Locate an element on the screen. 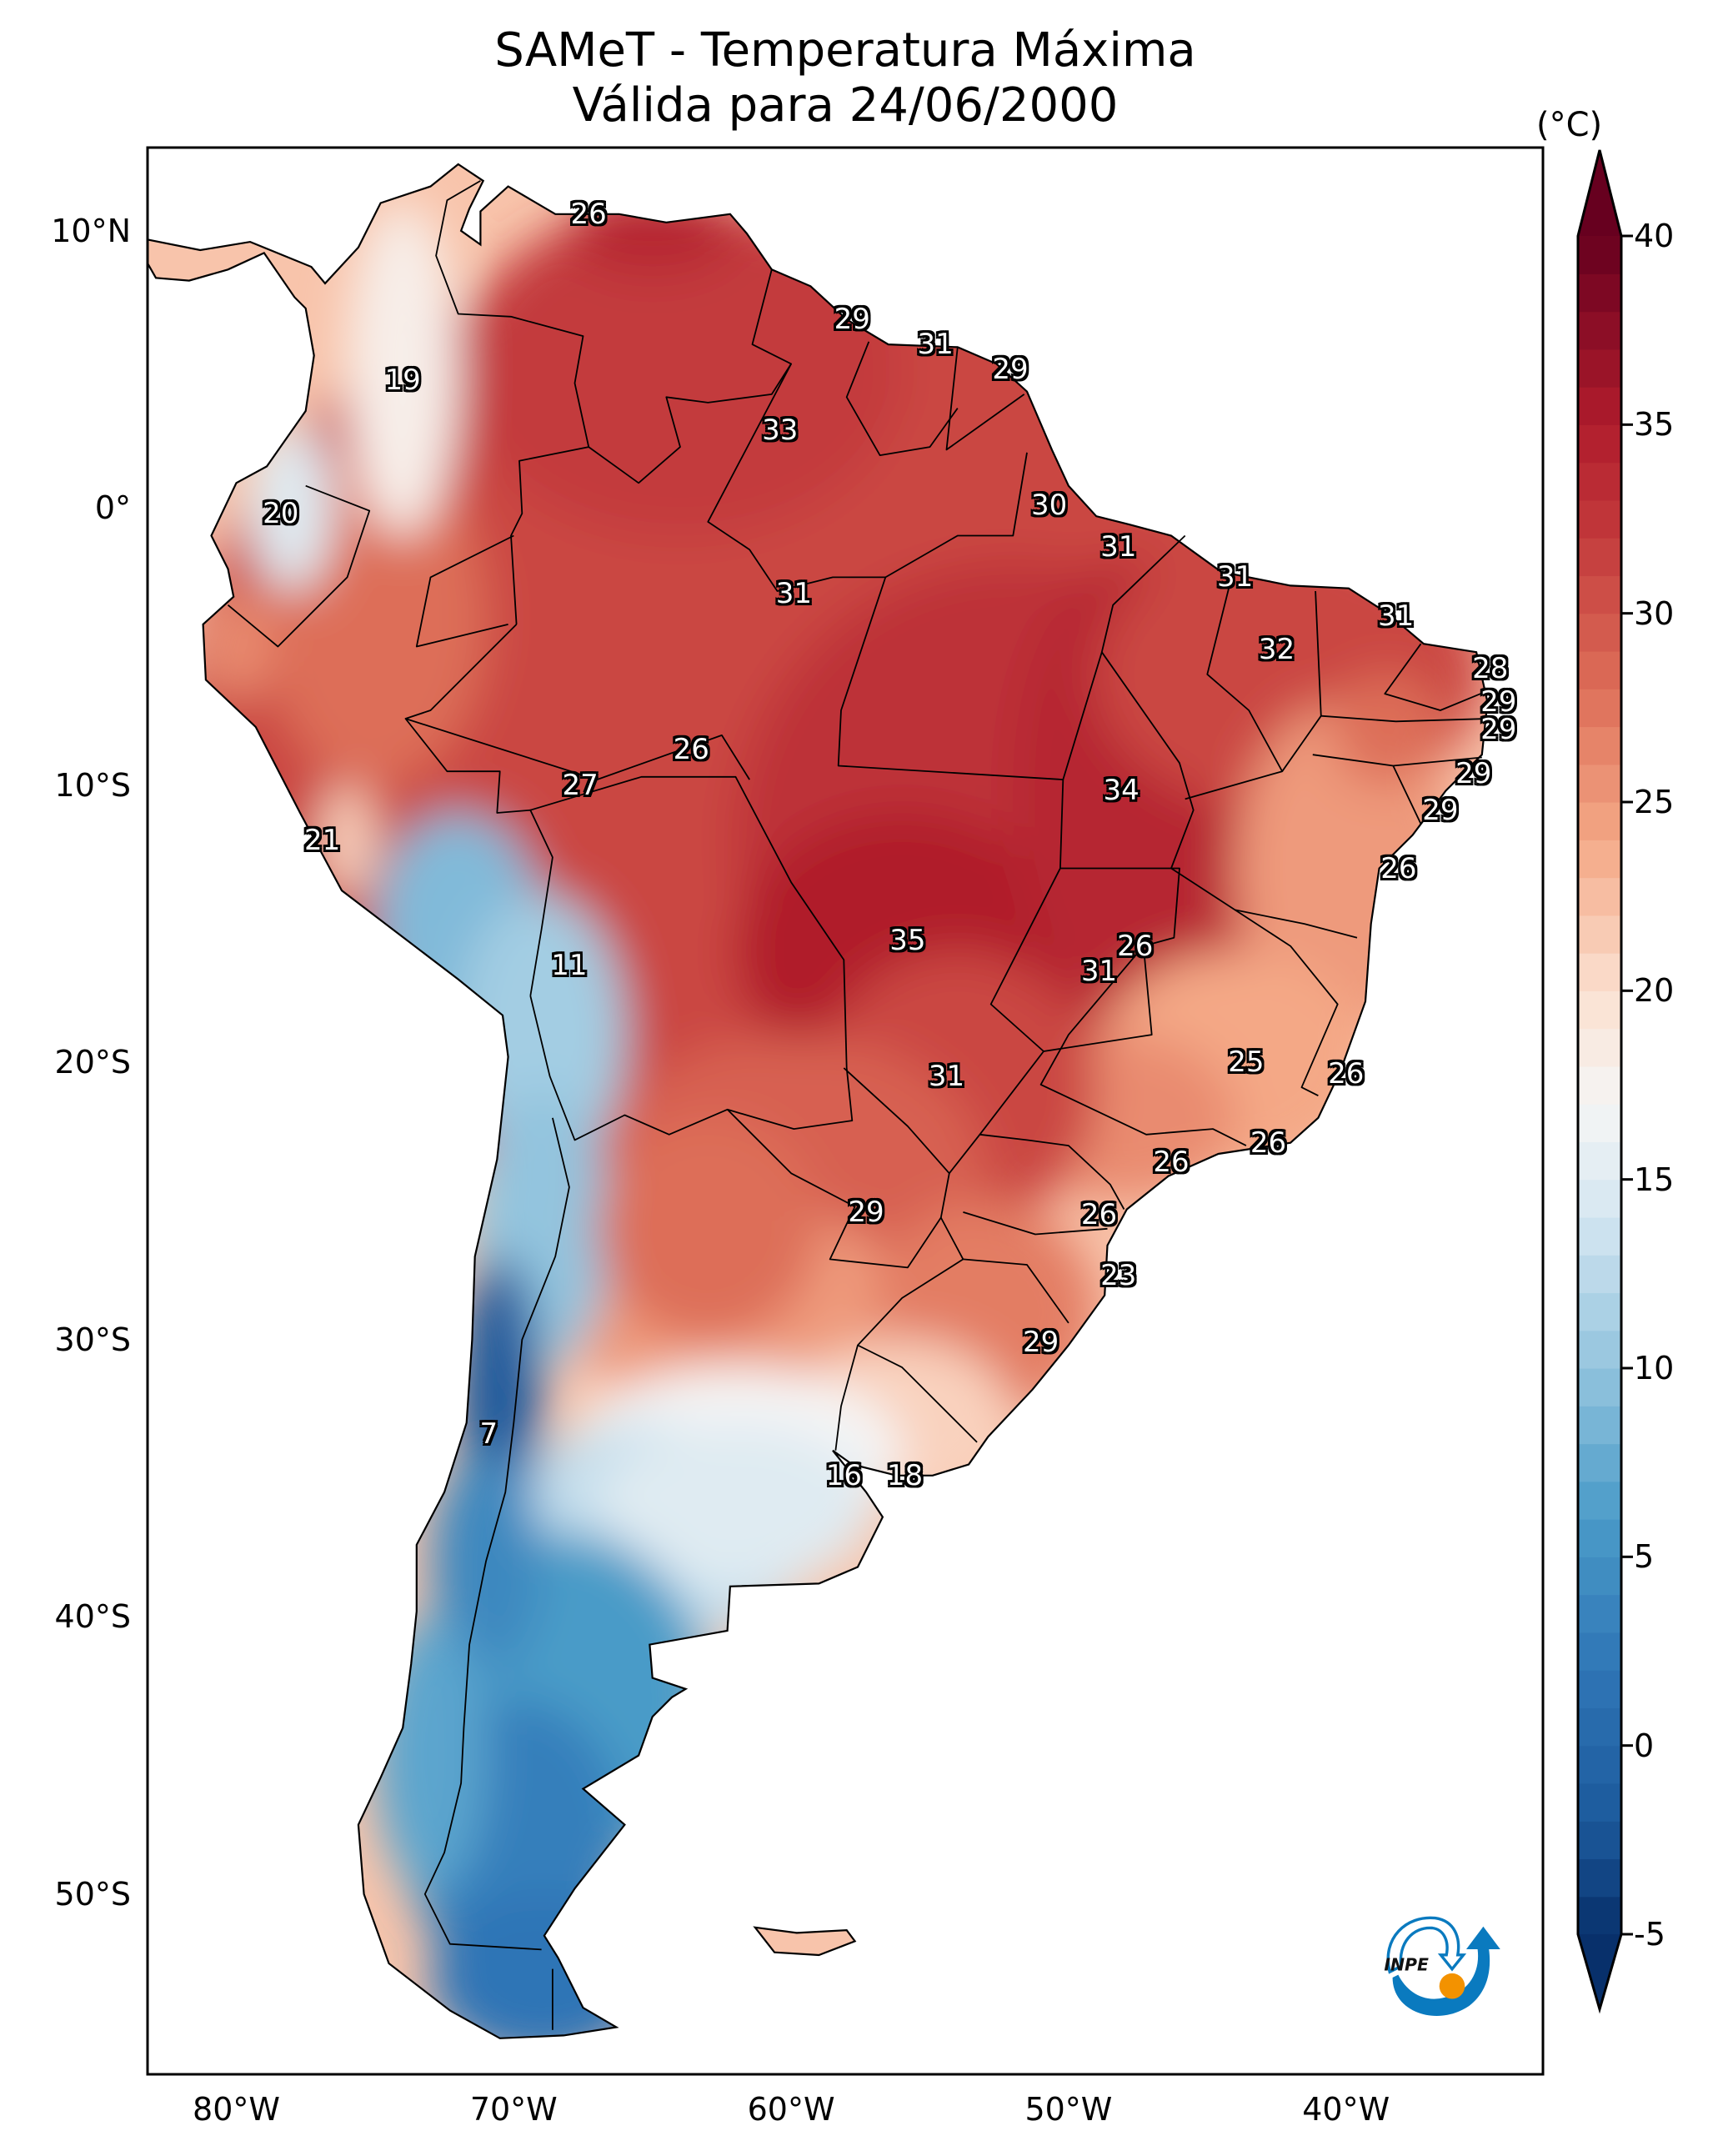 The width and height of the screenshot is (1723, 2156). colorbar-tick-label: 5 is located at coordinates (1644, 1557).